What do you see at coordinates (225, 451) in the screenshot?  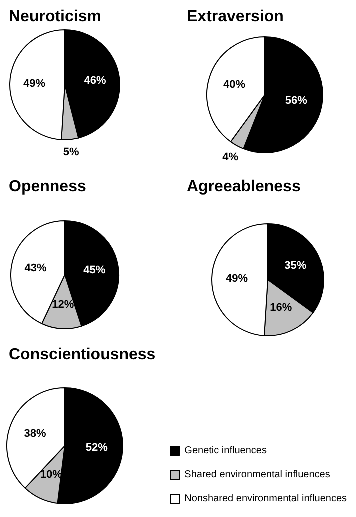 I see `legend-label: Genetic influences` at bounding box center [225, 451].